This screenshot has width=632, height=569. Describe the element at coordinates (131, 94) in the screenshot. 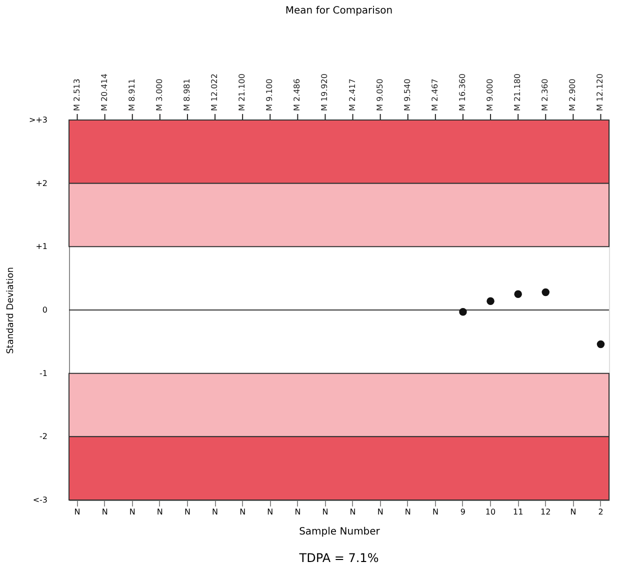

I see `text: M 8.911` at that location.